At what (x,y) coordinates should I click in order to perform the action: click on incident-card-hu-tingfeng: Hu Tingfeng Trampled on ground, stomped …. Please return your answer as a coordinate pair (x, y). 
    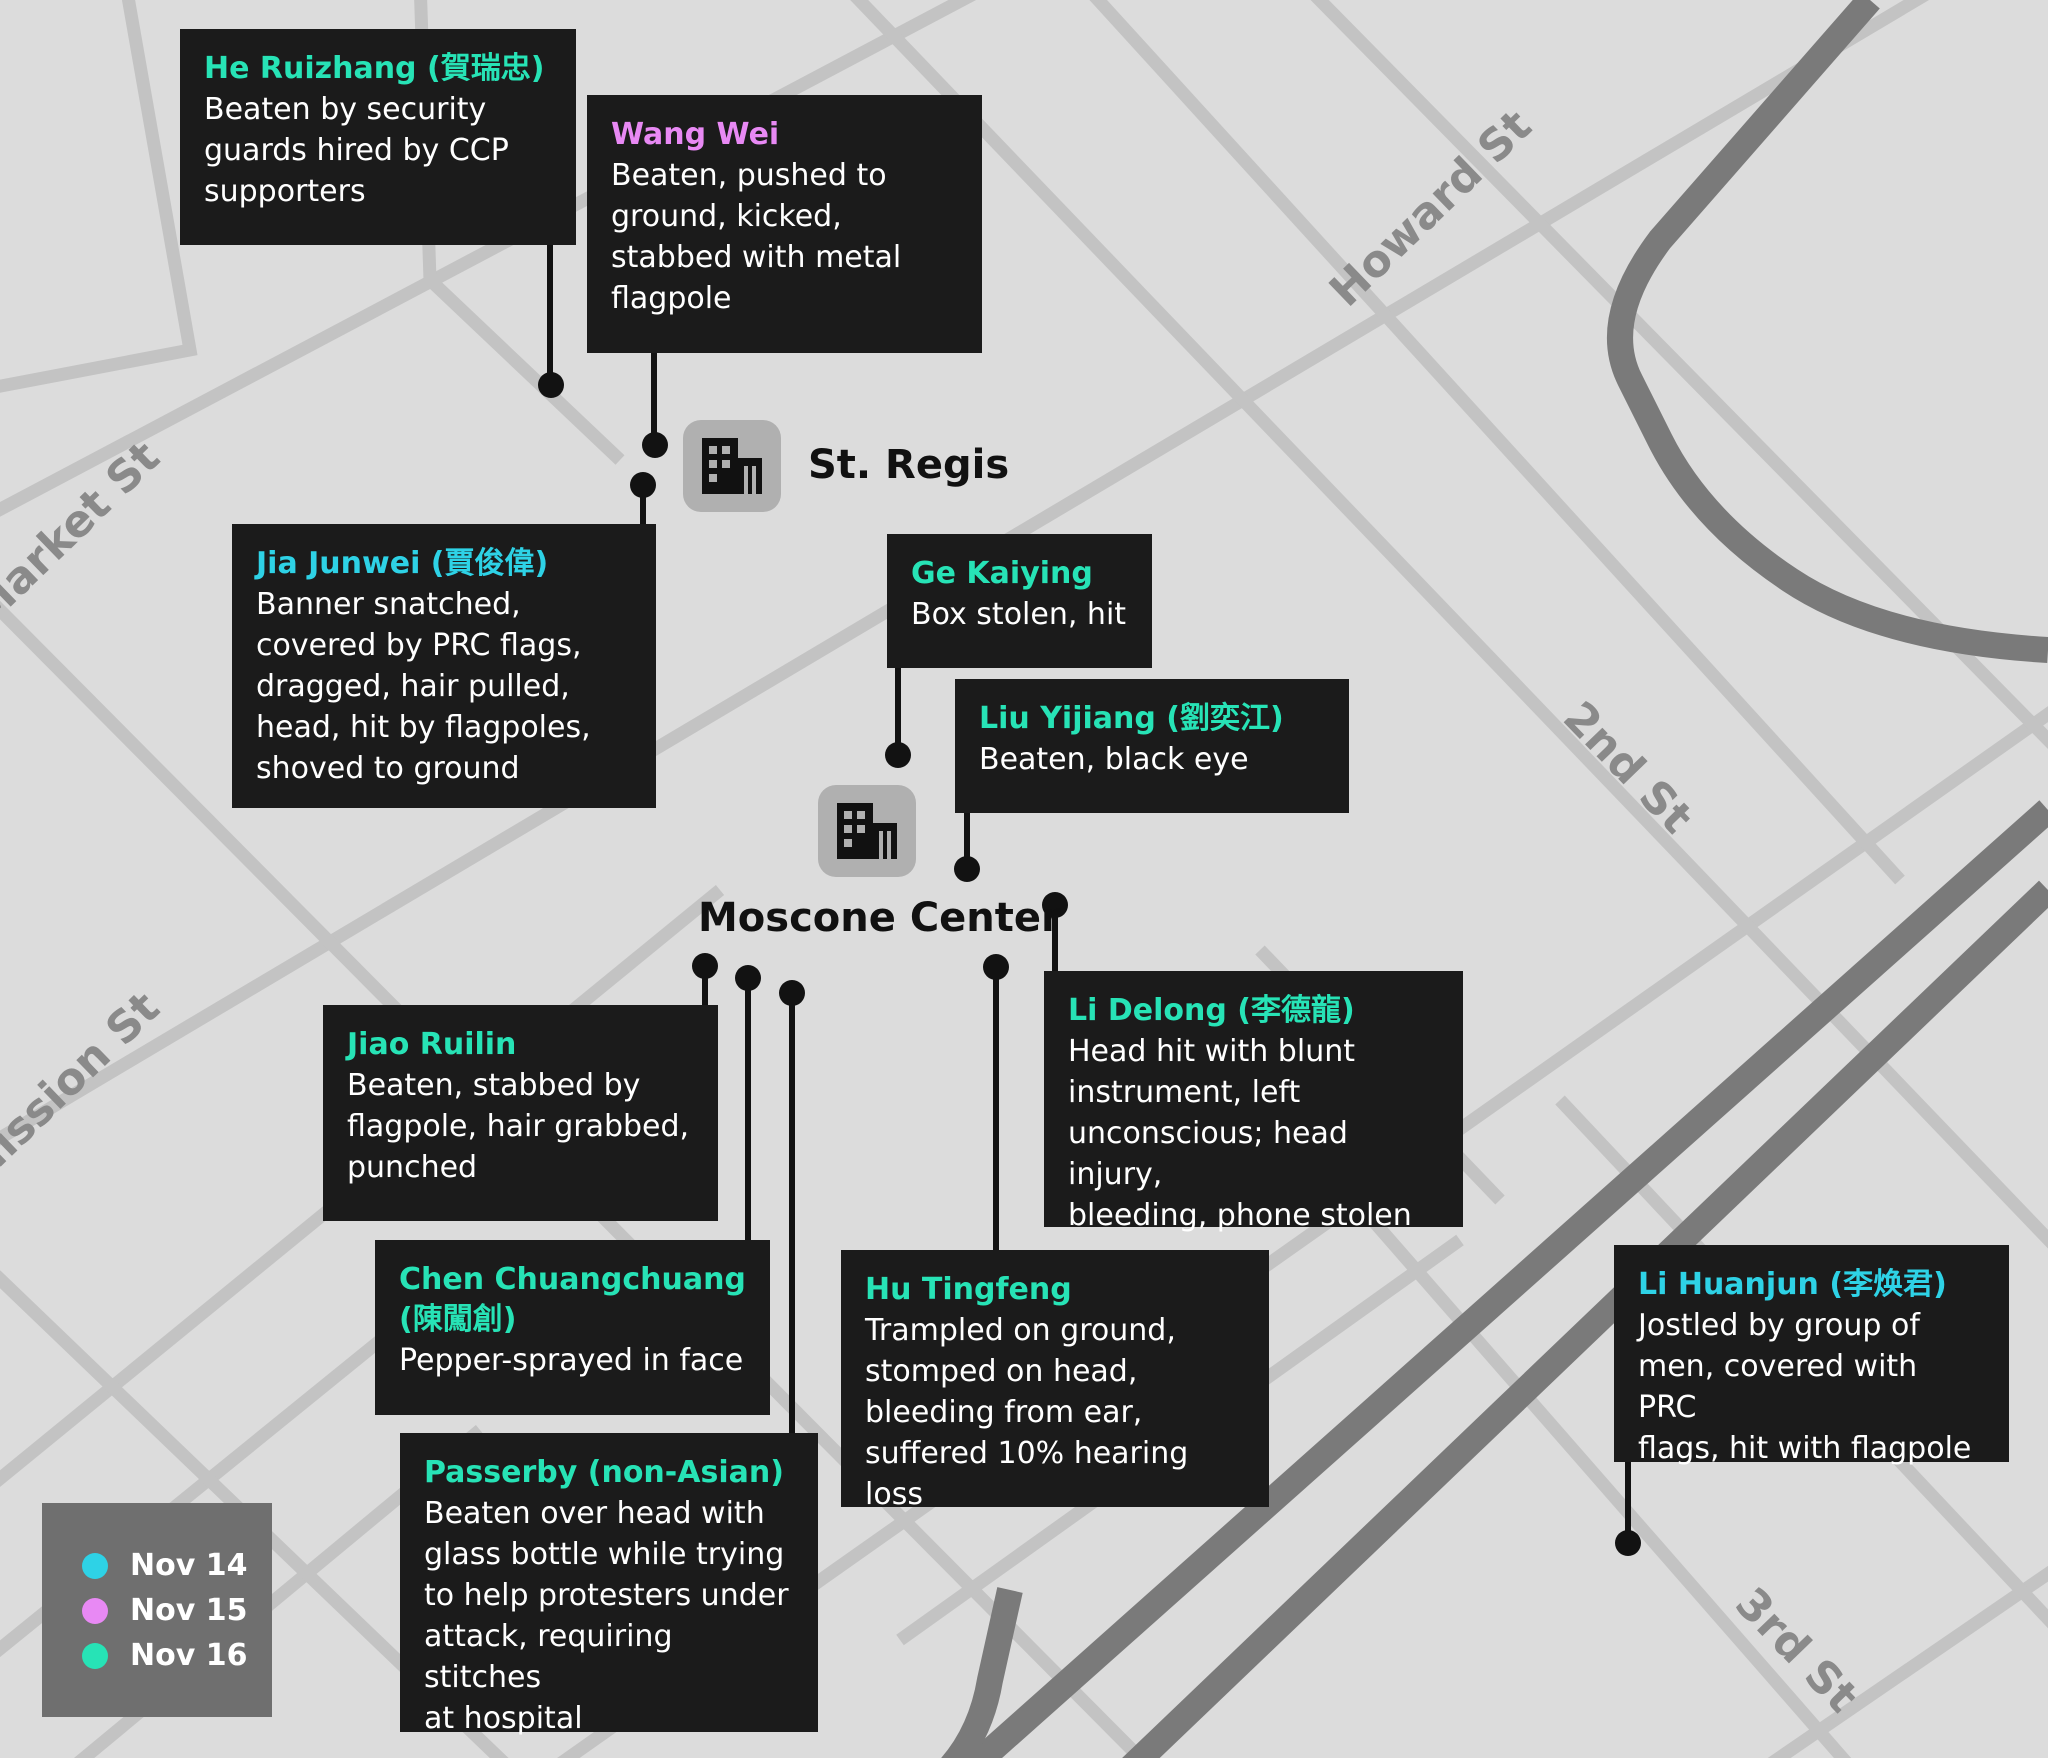
    Looking at the image, I should click on (1055, 1381).